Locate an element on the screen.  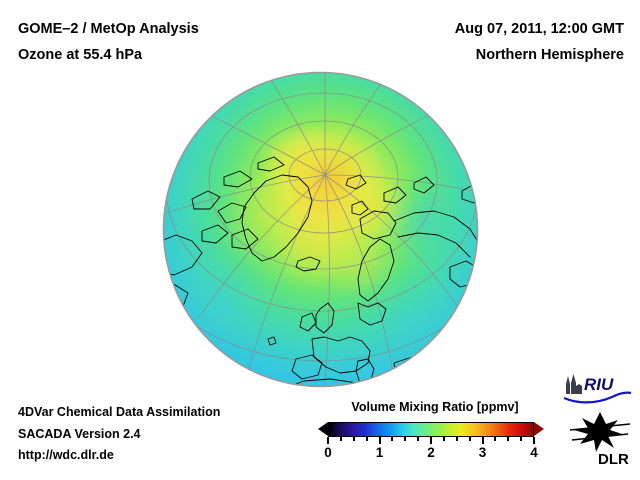
dlr-mark-icon is located at coordinates (598, 432).